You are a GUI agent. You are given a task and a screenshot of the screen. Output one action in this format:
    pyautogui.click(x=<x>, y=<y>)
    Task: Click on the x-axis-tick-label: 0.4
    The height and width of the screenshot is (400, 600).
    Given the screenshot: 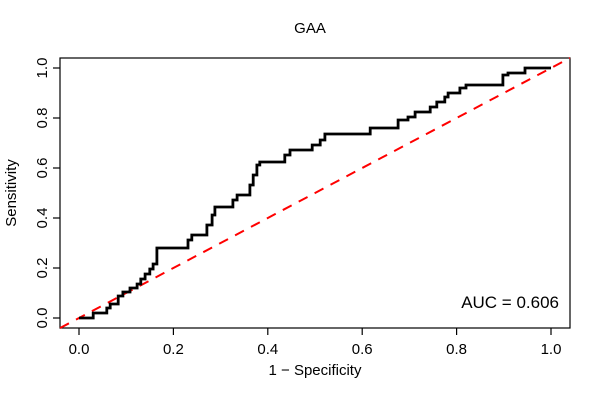 What is the action you would take?
    pyautogui.click(x=267, y=349)
    